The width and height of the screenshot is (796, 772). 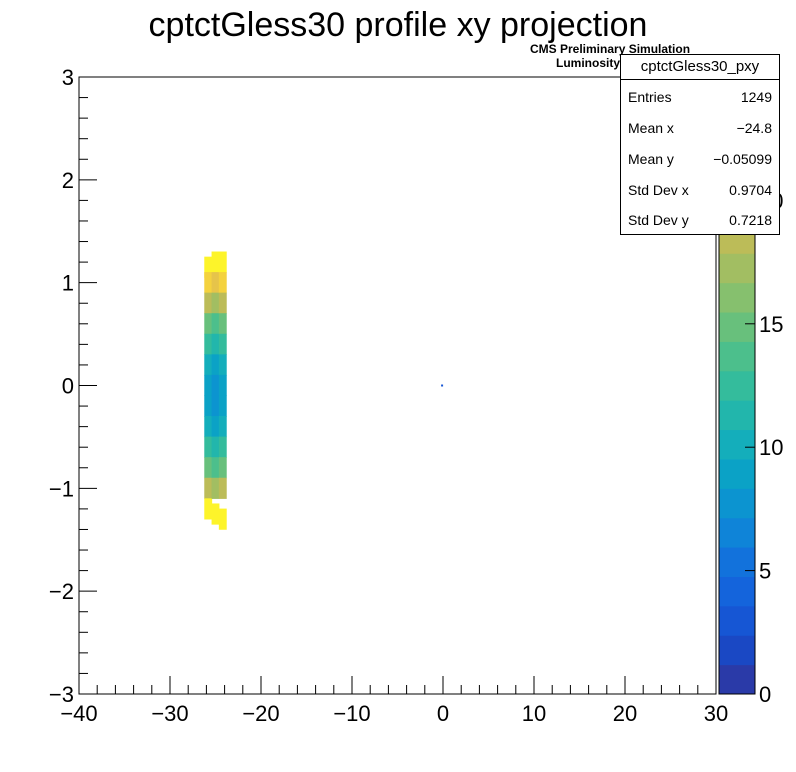 What do you see at coordinates (625, 713) in the screenshot?
I see `x-tick-label: 20` at bounding box center [625, 713].